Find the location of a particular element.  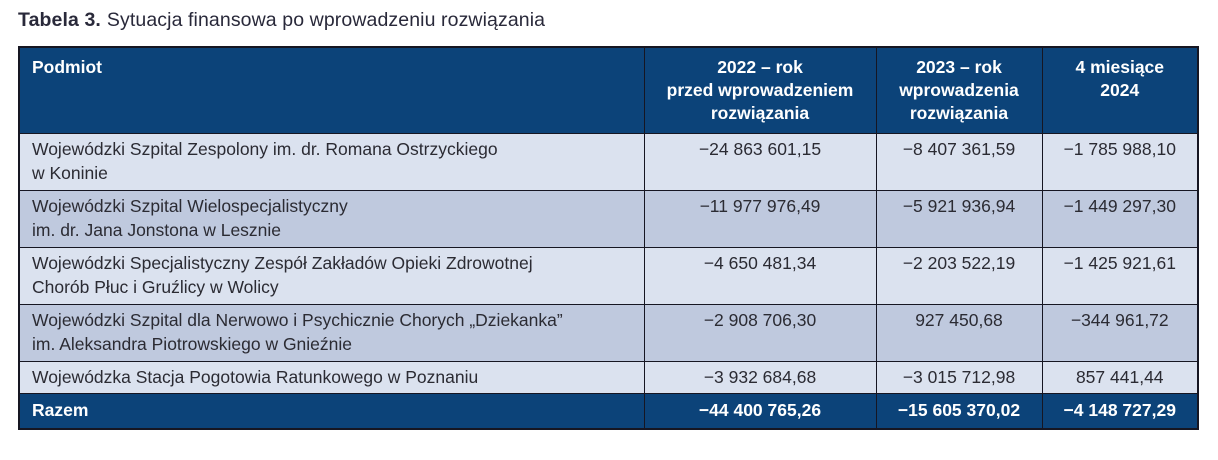

cell-2023-value: −8 407 361,59 is located at coordinates (959, 162).